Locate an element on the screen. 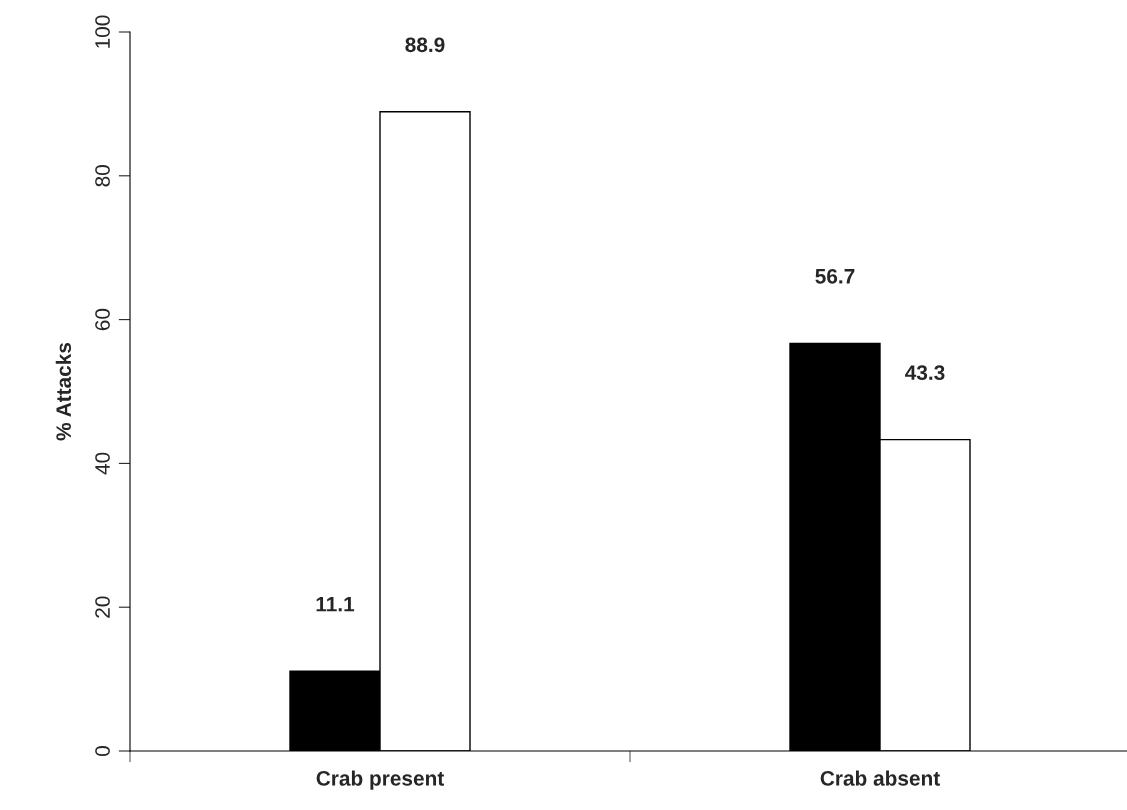 This screenshot has height=810, width=1127. y-tick-label: 20 is located at coordinates (102, 607).